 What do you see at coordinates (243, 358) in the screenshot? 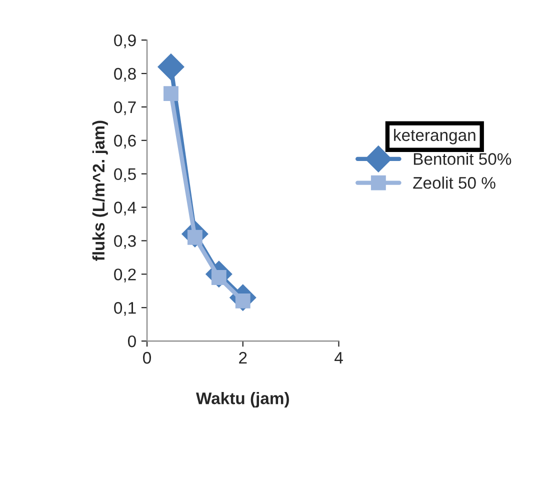
I see `x-tick-label: 2` at bounding box center [243, 358].